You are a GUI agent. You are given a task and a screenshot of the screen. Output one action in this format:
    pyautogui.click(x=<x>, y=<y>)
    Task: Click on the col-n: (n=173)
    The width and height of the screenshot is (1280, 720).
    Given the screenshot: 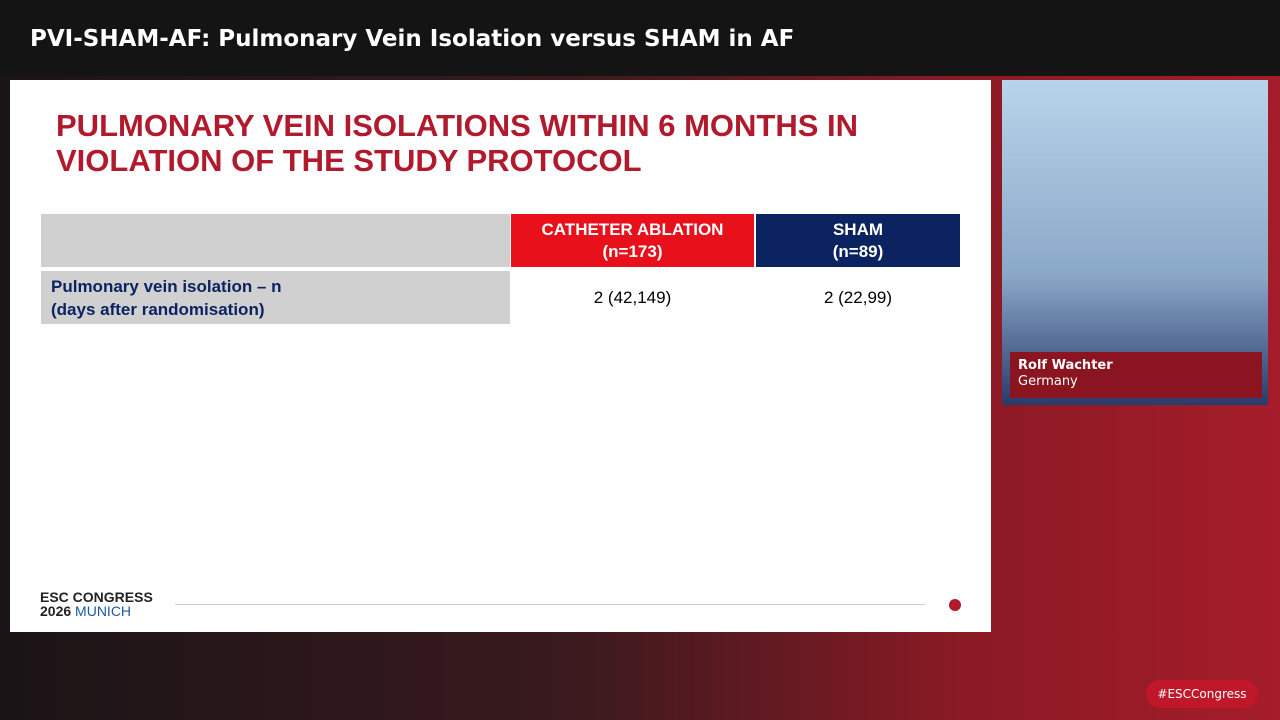 What is the action you would take?
    pyautogui.click(x=632, y=251)
    